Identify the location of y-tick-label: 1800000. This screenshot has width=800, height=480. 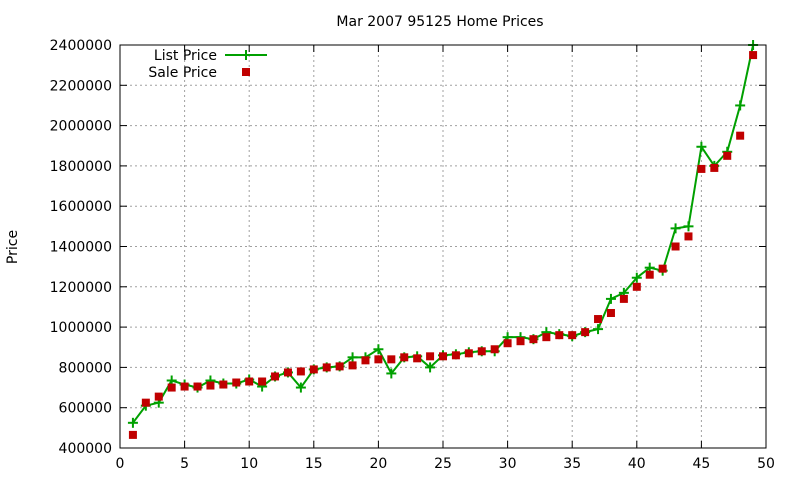
(81, 167).